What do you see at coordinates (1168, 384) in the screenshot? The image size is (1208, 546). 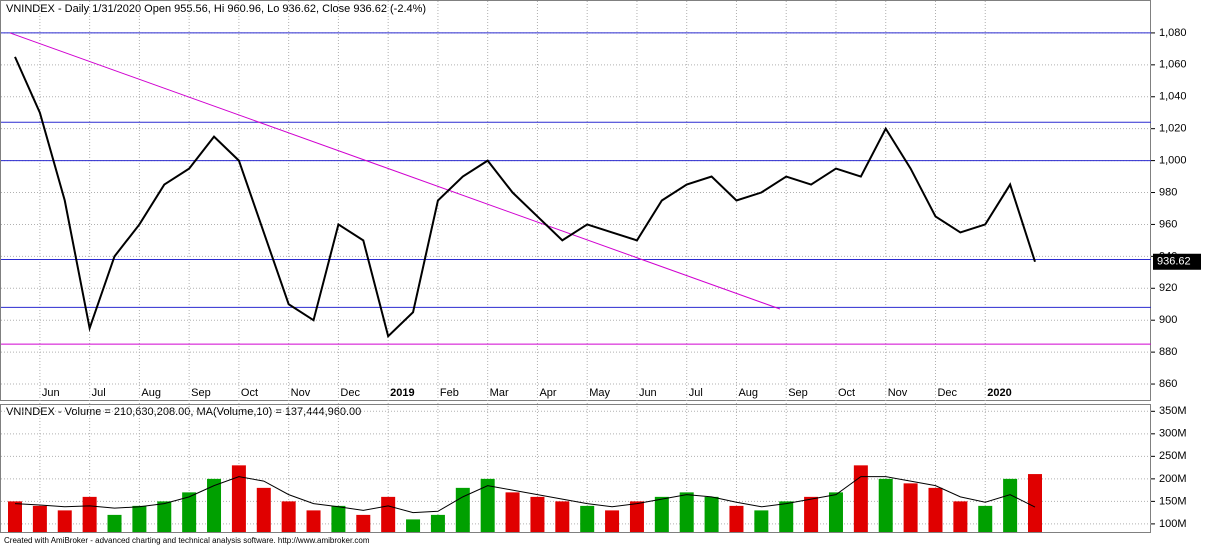 I see `y-tick-label: 860` at bounding box center [1168, 384].